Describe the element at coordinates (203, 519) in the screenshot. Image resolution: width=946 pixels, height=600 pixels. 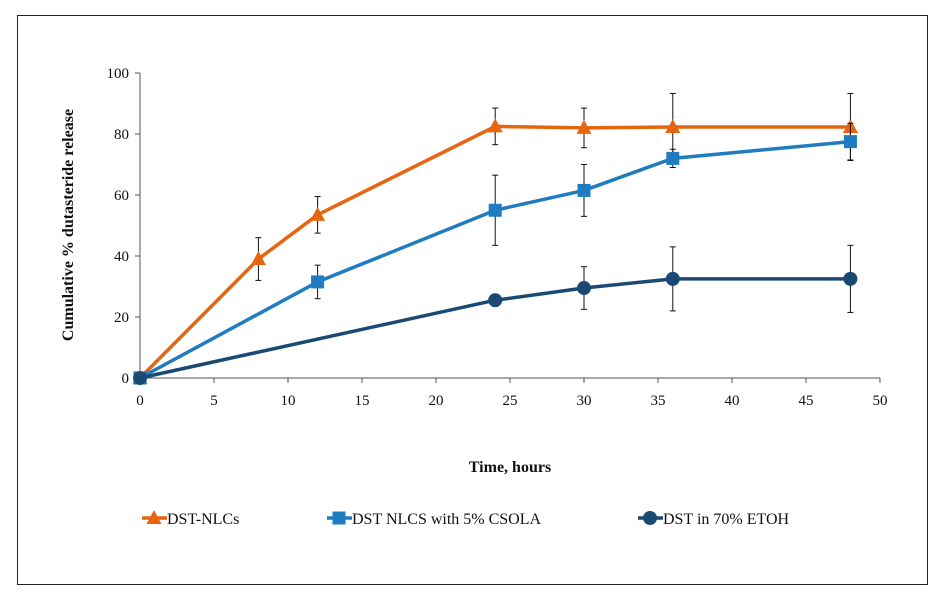
I see `legend-label: DST-NLCs` at that location.